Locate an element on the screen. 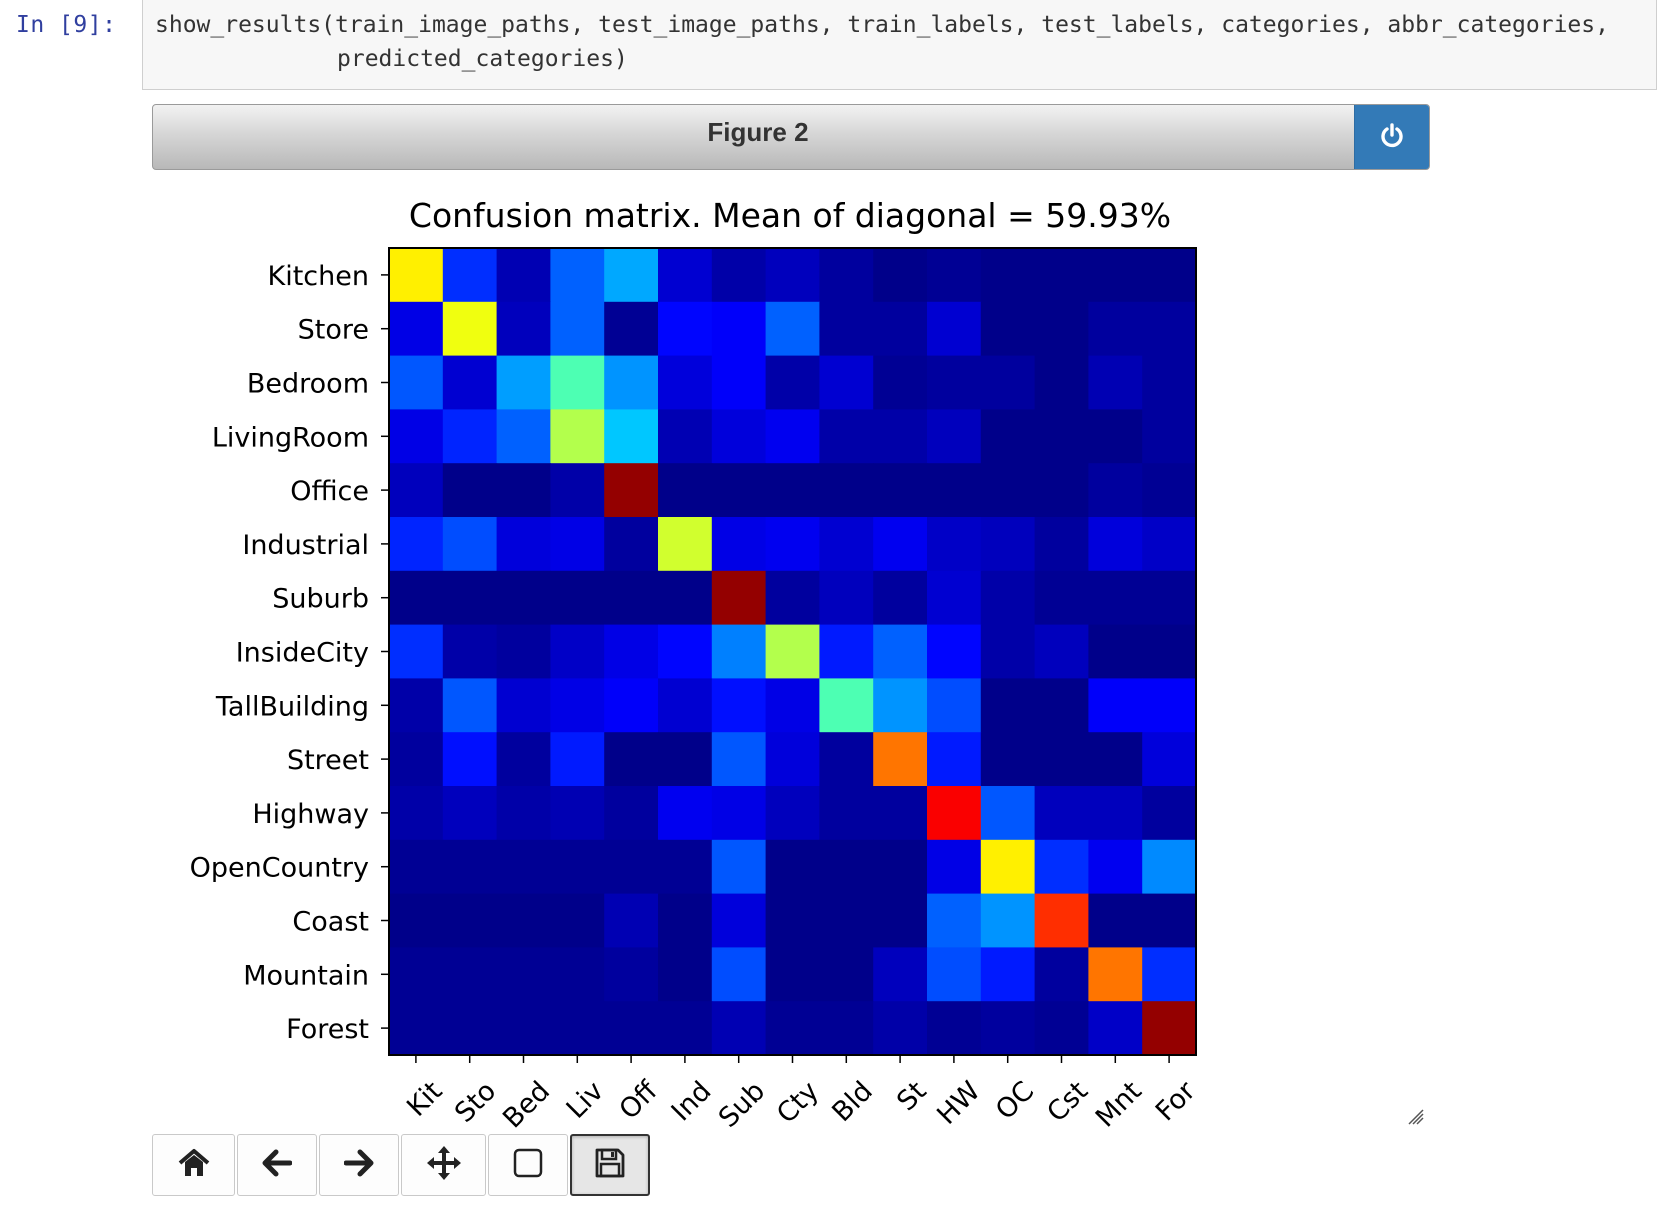 This screenshot has height=1213, width=1657. save-button is located at coordinates (610, 1165).